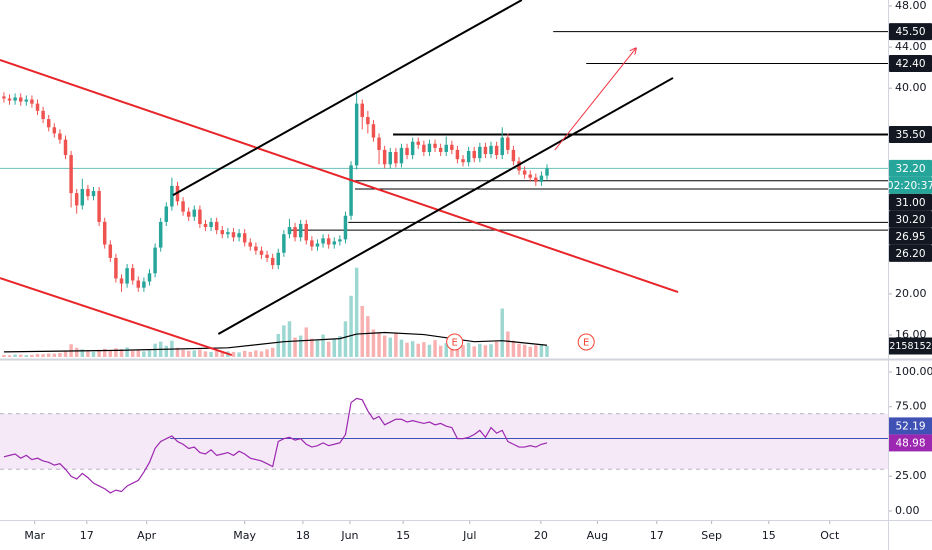  Describe the element at coordinates (349, 535) in the screenshot. I see `x-tick-label: Jun` at that location.